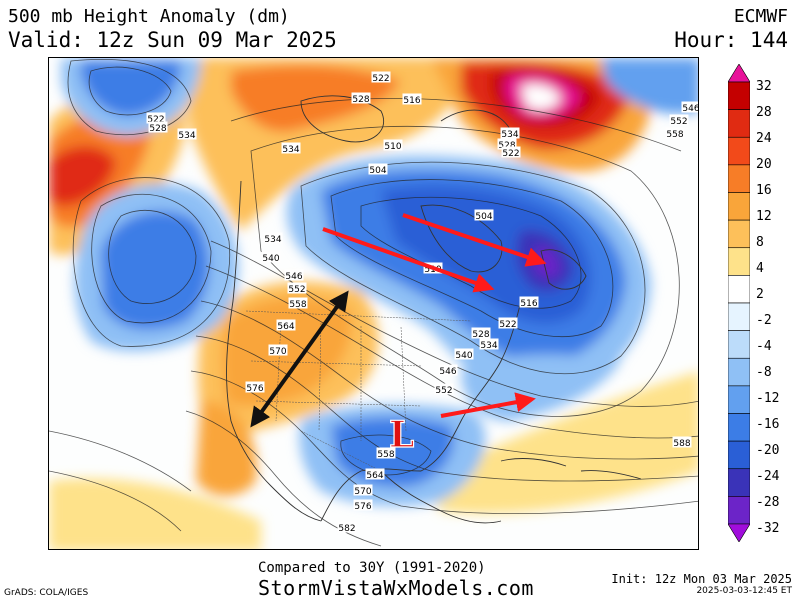 The width and height of the screenshot is (800, 600). What do you see at coordinates (764, 164) in the screenshot?
I see `colorbar-tick-label: 20` at bounding box center [764, 164].